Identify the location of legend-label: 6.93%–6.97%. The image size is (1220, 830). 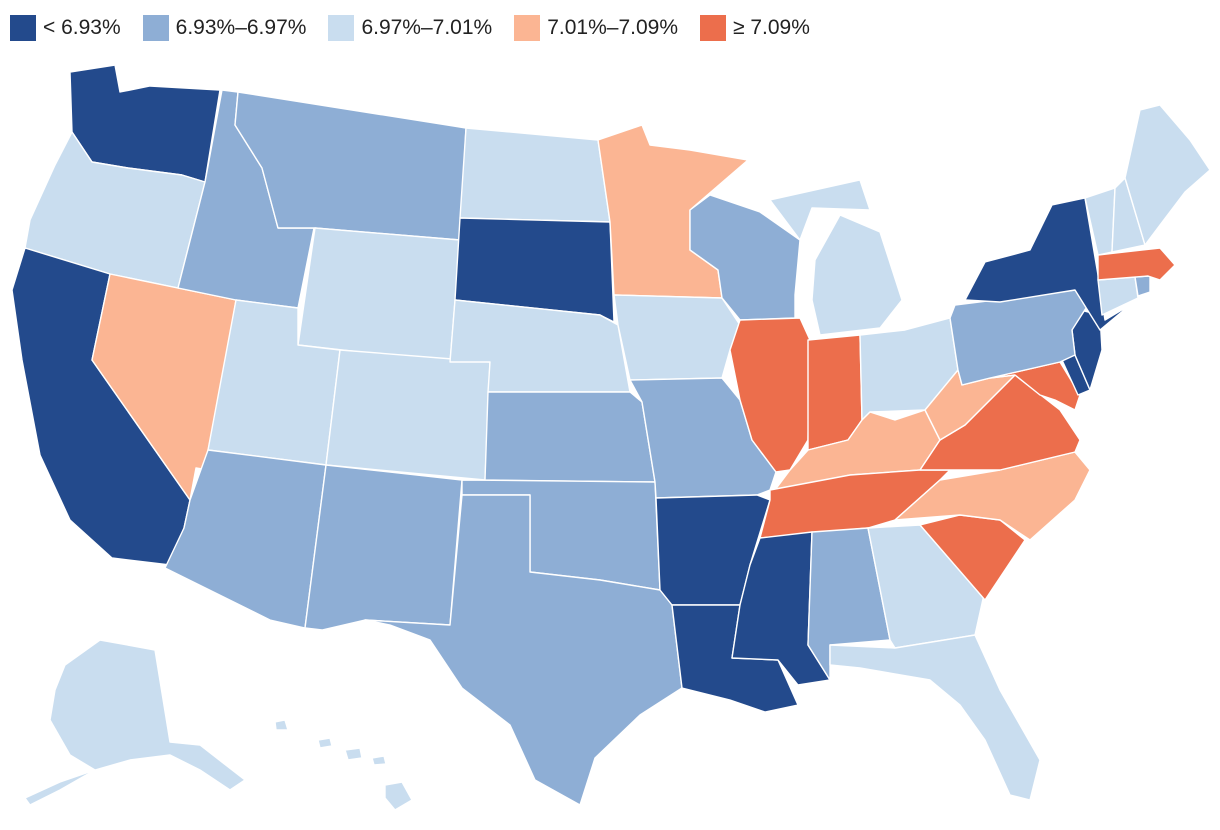
(241, 27).